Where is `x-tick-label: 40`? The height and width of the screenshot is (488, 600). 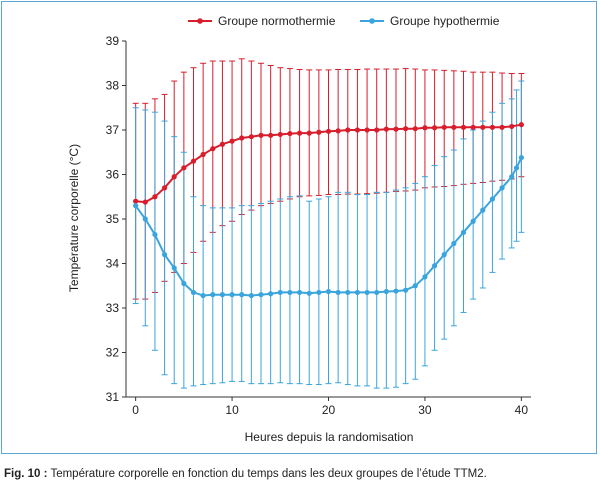
x-tick-label: 40 is located at coordinates (522, 410).